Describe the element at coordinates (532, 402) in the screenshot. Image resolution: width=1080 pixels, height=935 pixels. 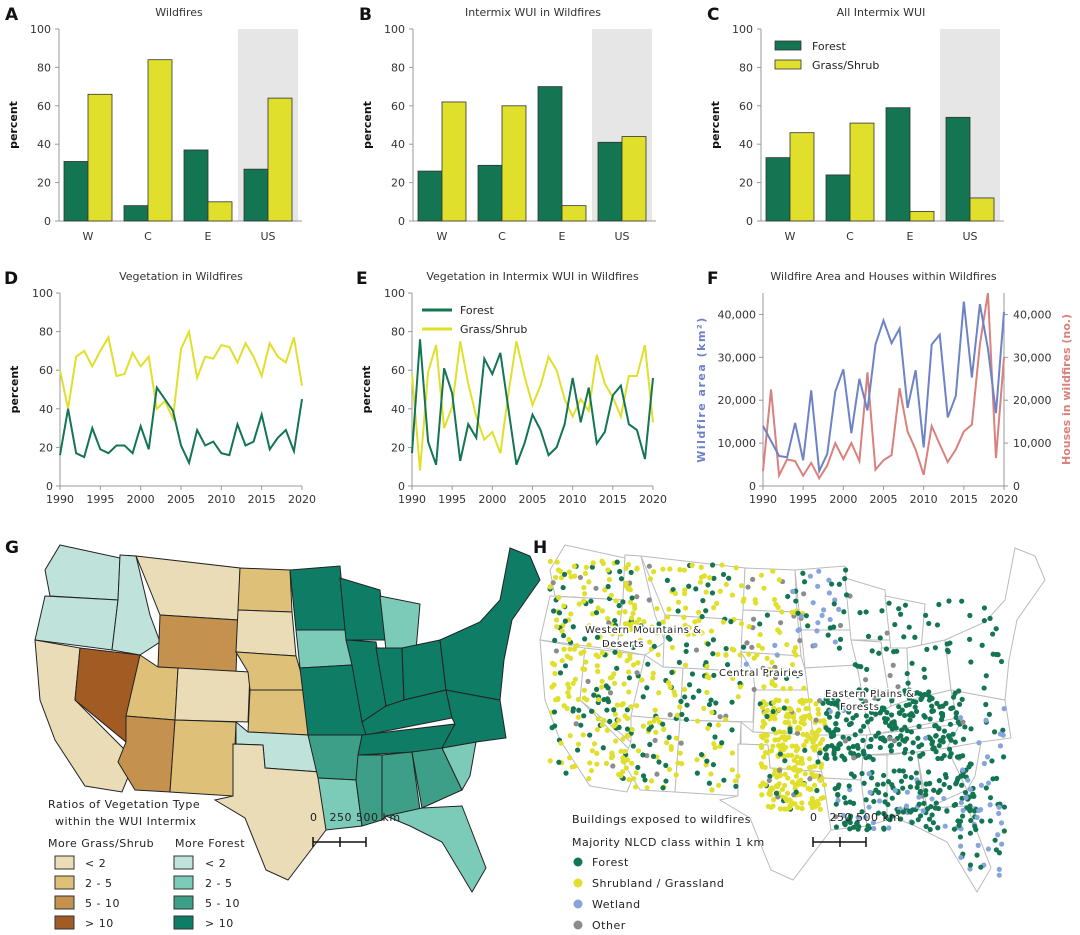
I see `line-forest` at that location.